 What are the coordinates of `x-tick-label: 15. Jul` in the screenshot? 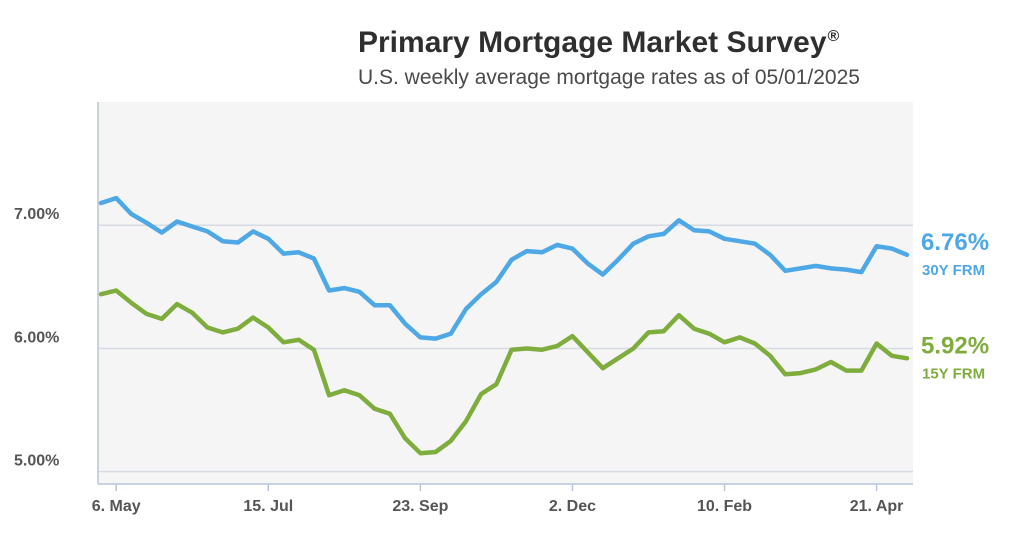 It's located at (268, 506).